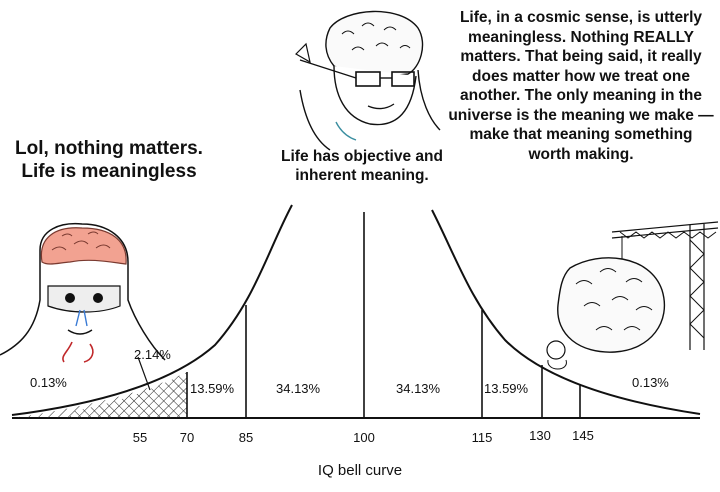 The height and width of the screenshot is (492, 720). Describe the element at coordinates (506, 388) in the screenshot. I see `pct-right-mid: 13.59%` at that location.